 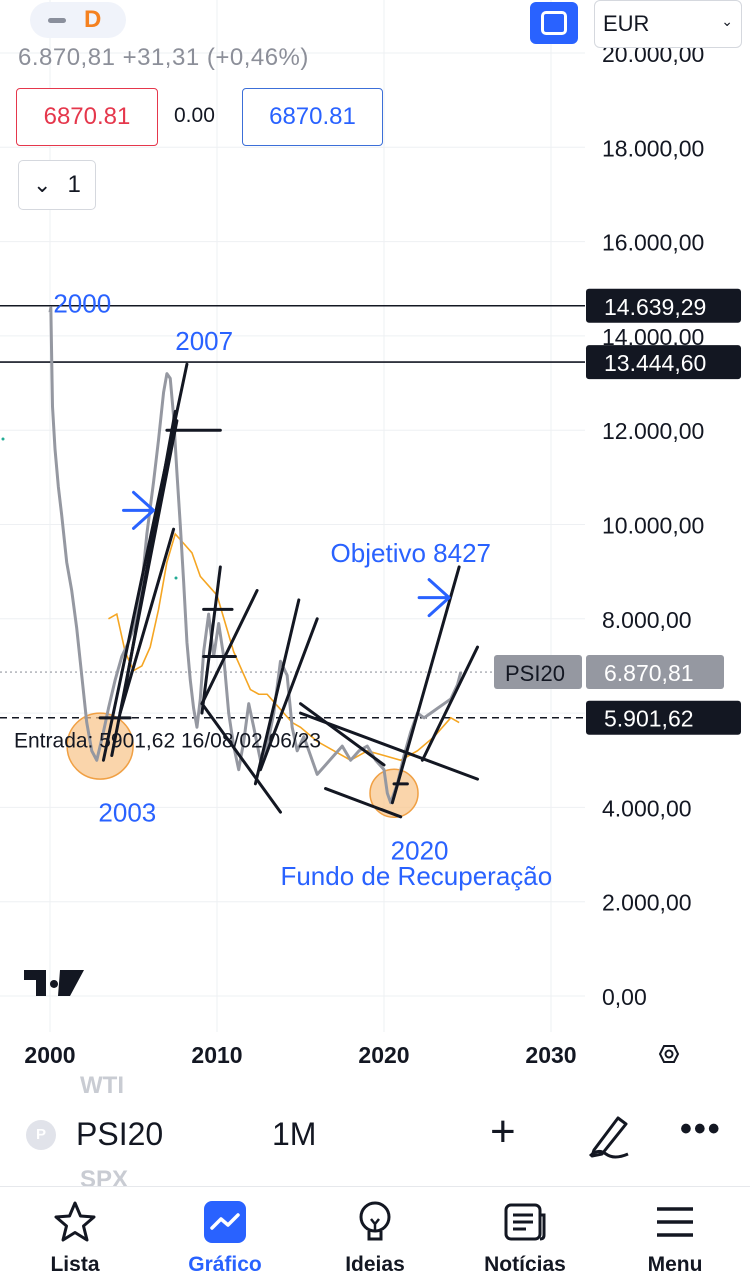 What do you see at coordinates (647, 620) in the screenshot?
I see `y-tick-label: 8.000,00` at bounding box center [647, 620].